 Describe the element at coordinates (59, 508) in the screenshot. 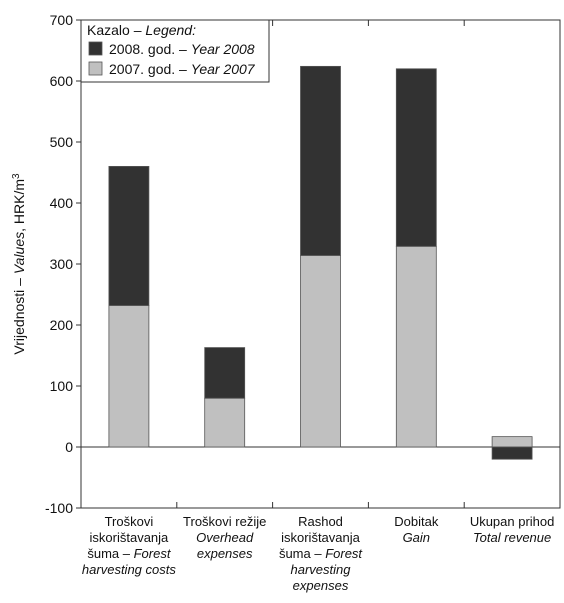

I see `y-tick-label: -100` at that location.